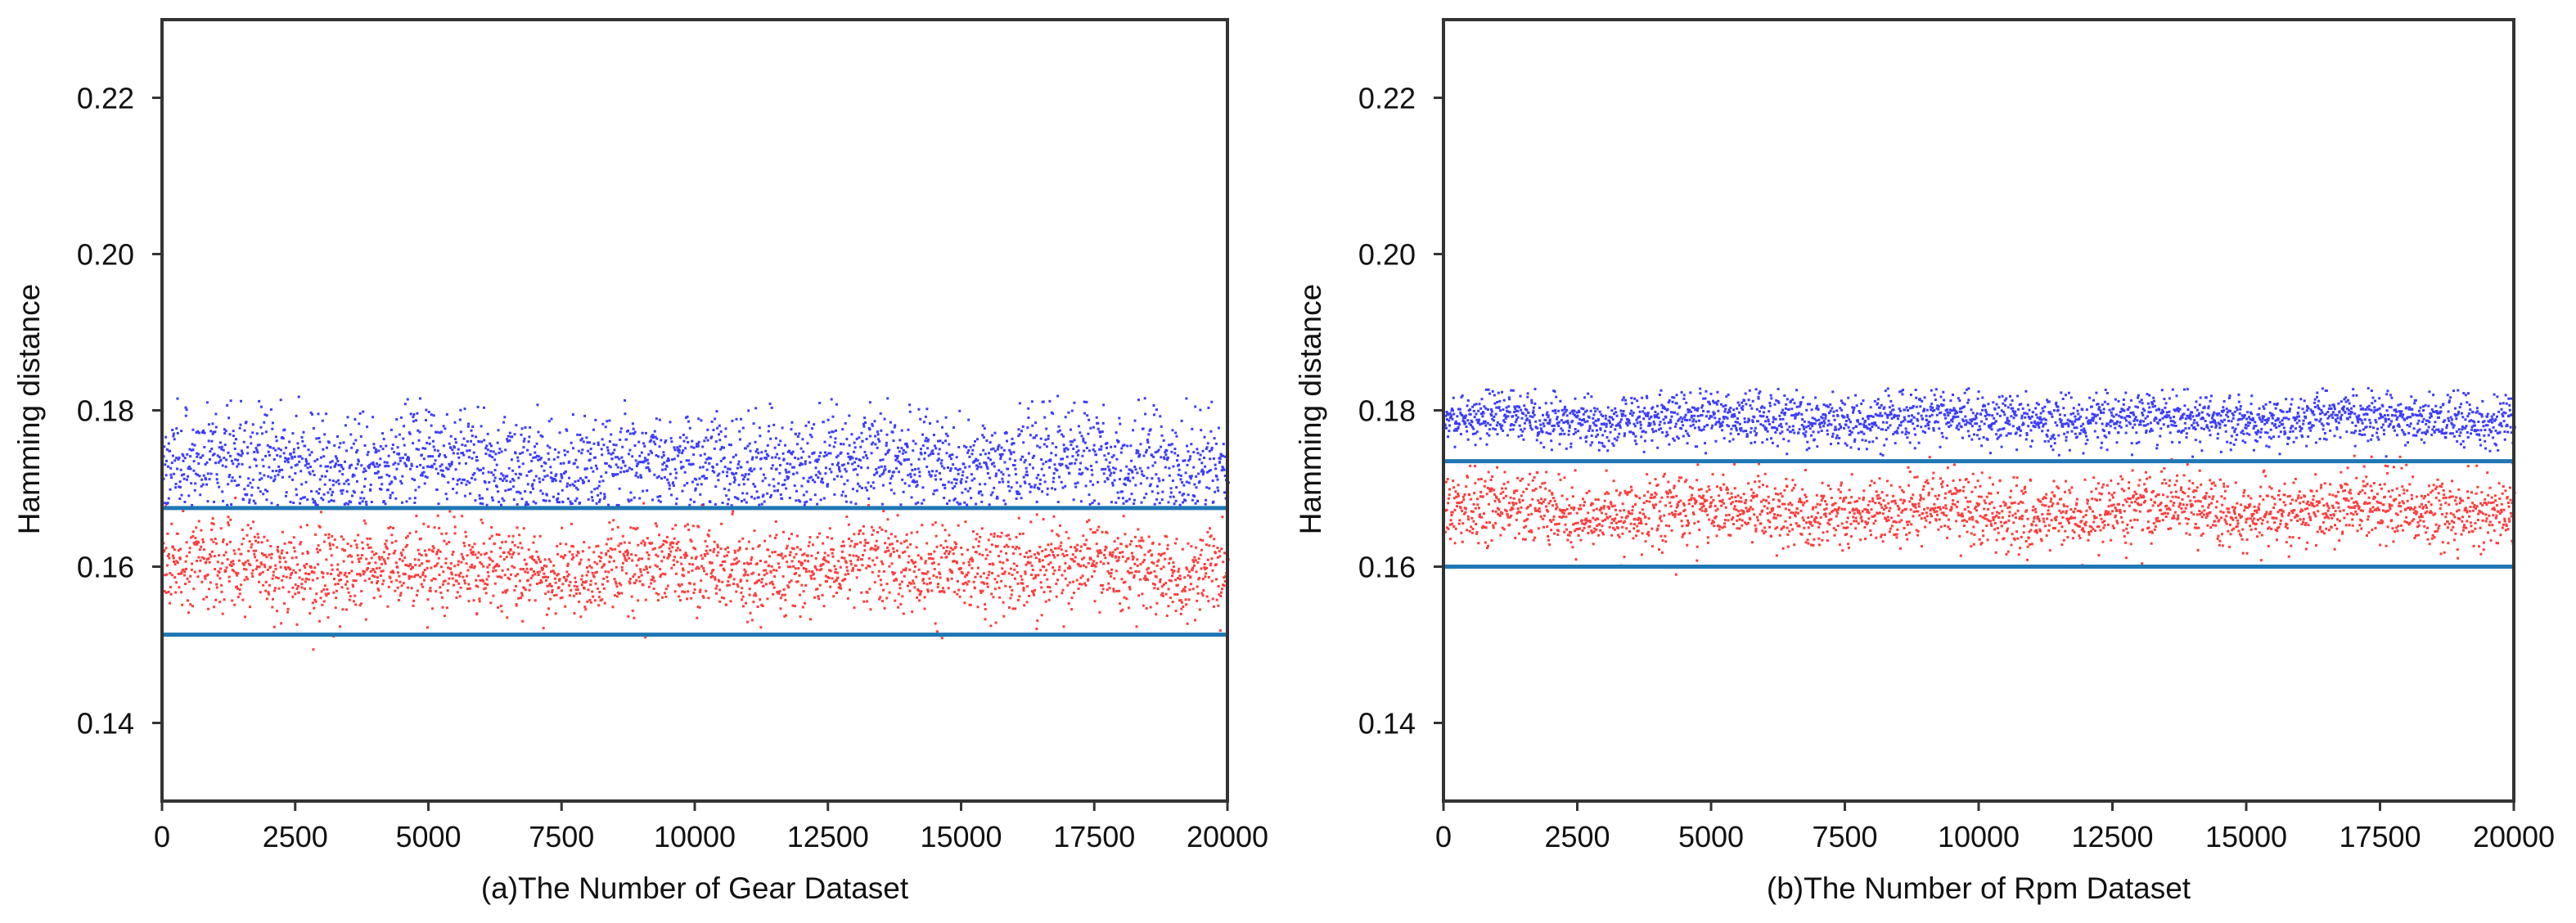  I want to click on panel-a-points, so click(696, 522).